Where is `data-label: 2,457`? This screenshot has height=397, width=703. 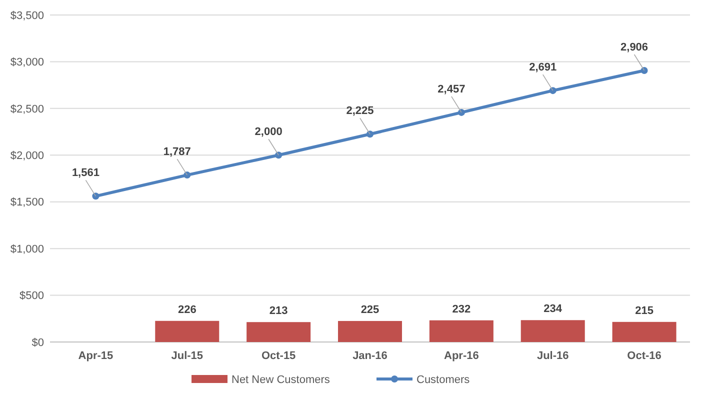
data-label: 2,457 is located at coordinates (452, 89).